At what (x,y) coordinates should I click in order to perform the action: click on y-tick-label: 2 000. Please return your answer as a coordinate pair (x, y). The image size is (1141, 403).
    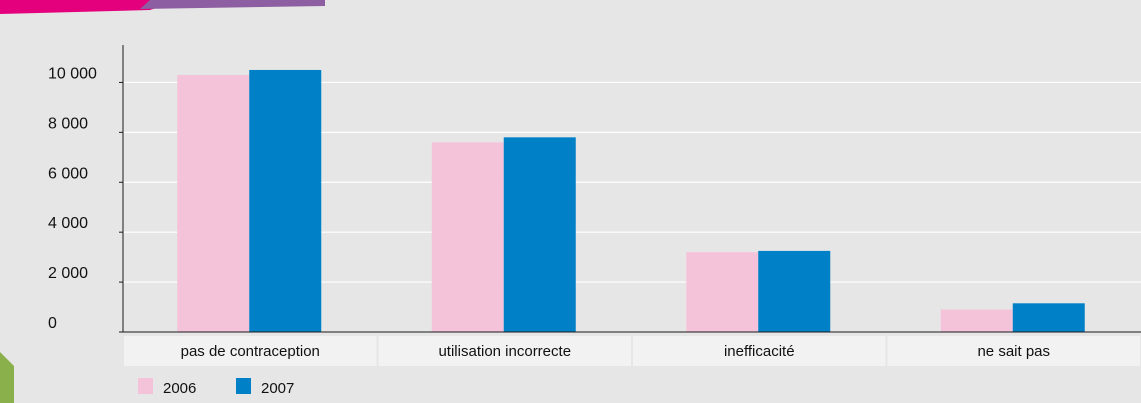
    Looking at the image, I should click on (68, 273).